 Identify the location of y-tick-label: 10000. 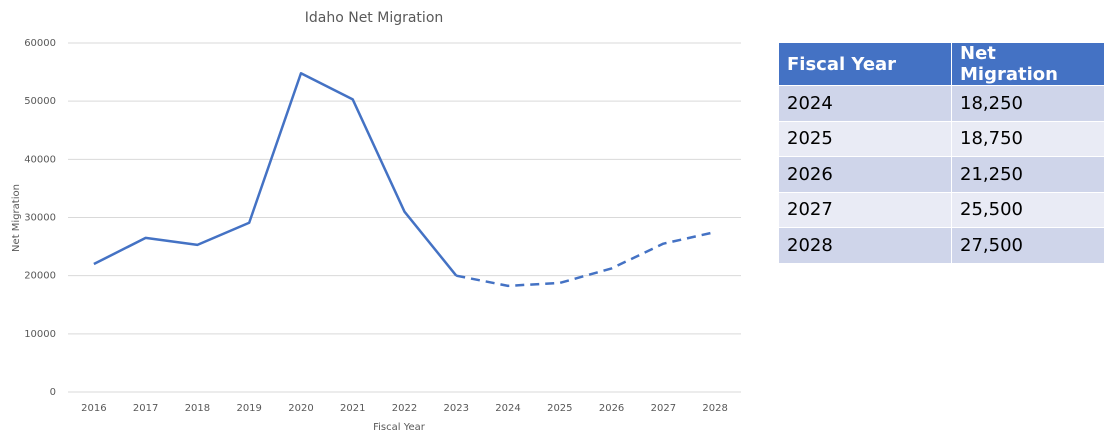
(40, 334).